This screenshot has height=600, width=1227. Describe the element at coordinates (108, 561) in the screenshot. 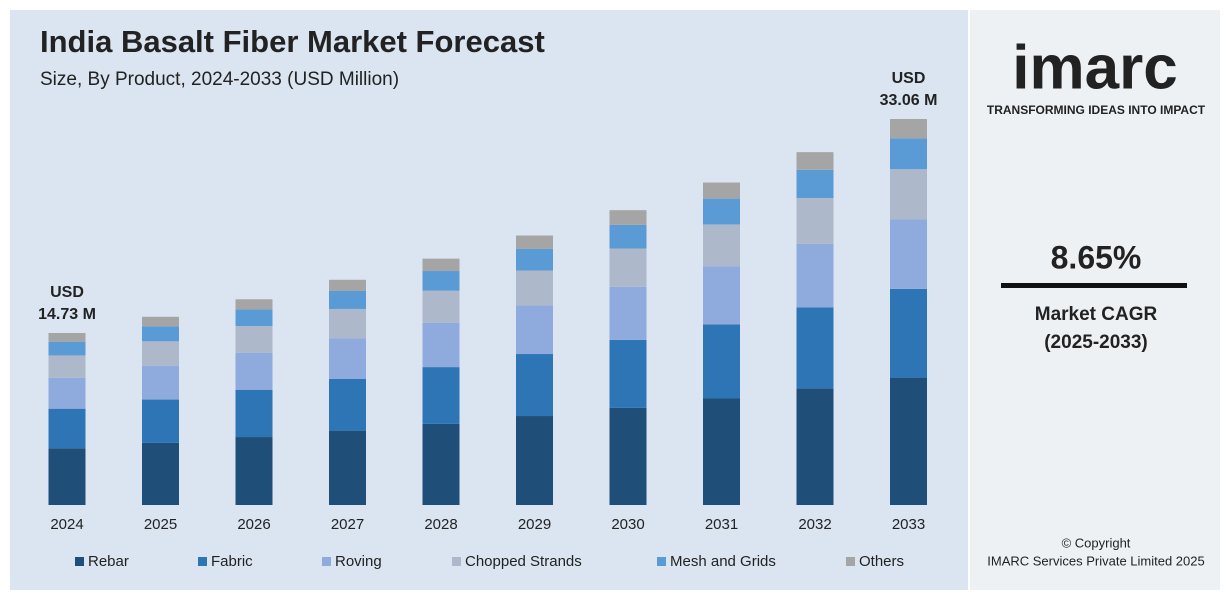

I see `legend-label: Rebar` at that location.